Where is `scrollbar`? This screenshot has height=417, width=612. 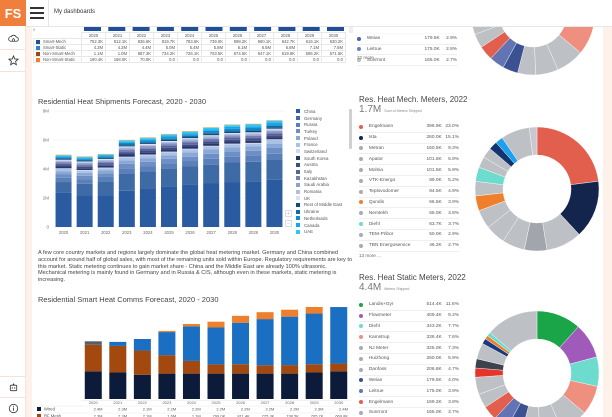
scrollbar is located at coordinates (351, 30).